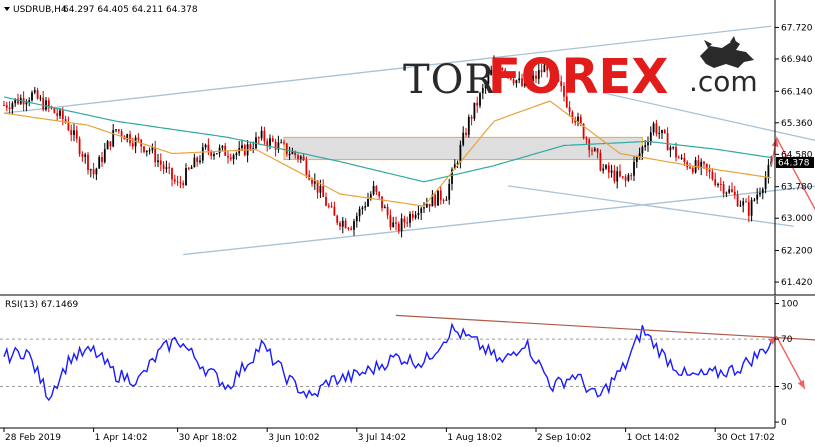 The height and width of the screenshot is (447, 815). I want to click on x-tick-label: 30 Oct 17:02, so click(745, 438).